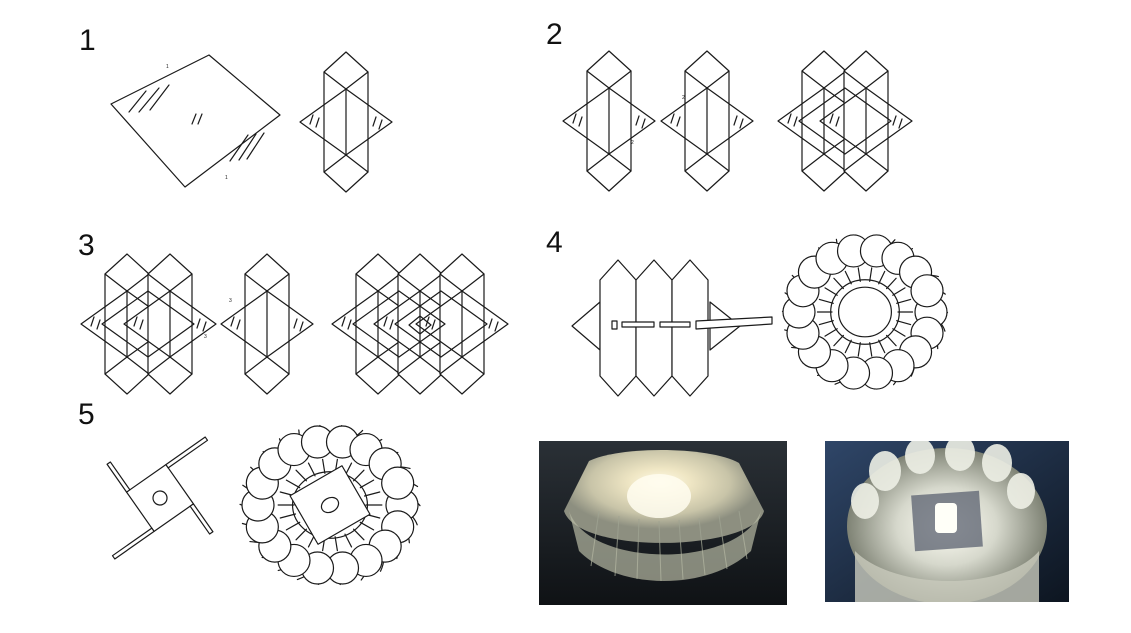 The width and height of the screenshot is (1131, 633). What do you see at coordinates (167, 67) in the screenshot?
I see `fold-mark-top: 1` at bounding box center [167, 67].